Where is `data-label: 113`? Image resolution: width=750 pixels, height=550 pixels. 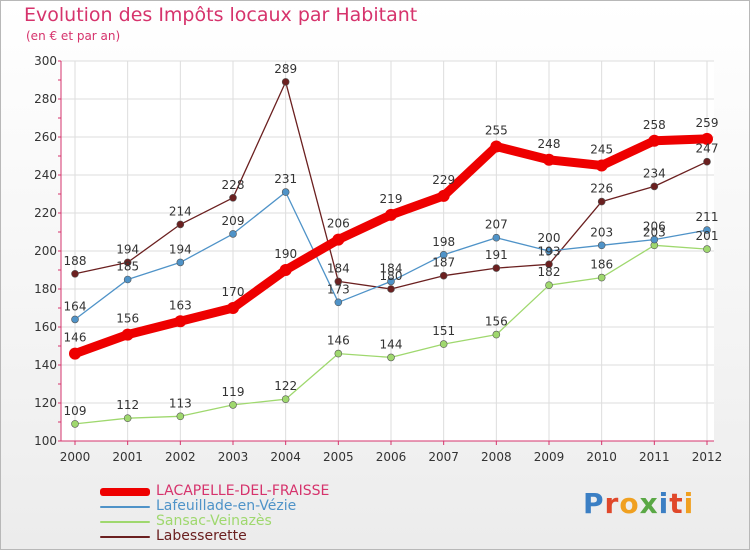
data-label: 113 is located at coordinates (180, 403).